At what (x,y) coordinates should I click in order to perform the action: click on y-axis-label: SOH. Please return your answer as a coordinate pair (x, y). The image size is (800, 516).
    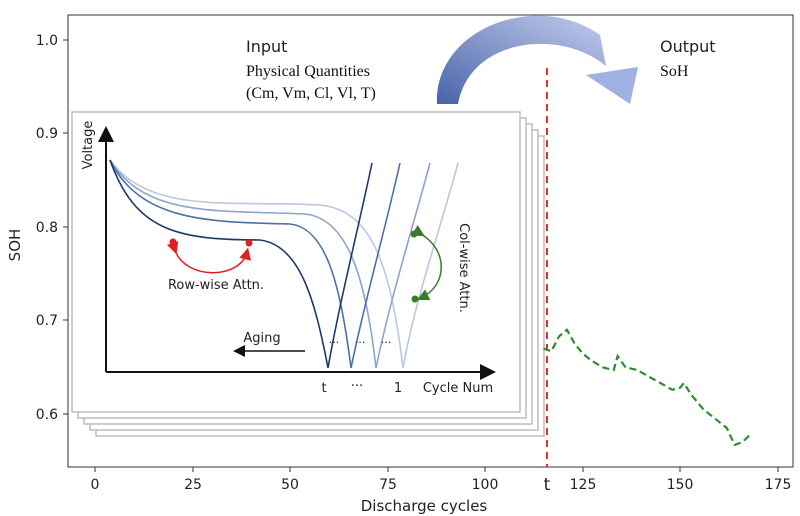
    Looking at the image, I should click on (15, 245).